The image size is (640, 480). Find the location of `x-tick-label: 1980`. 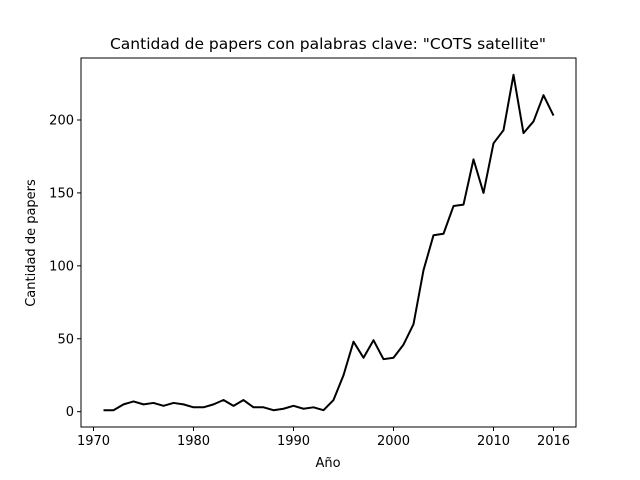

x-tick-label: 1980 is located at coordinates (193, 441).